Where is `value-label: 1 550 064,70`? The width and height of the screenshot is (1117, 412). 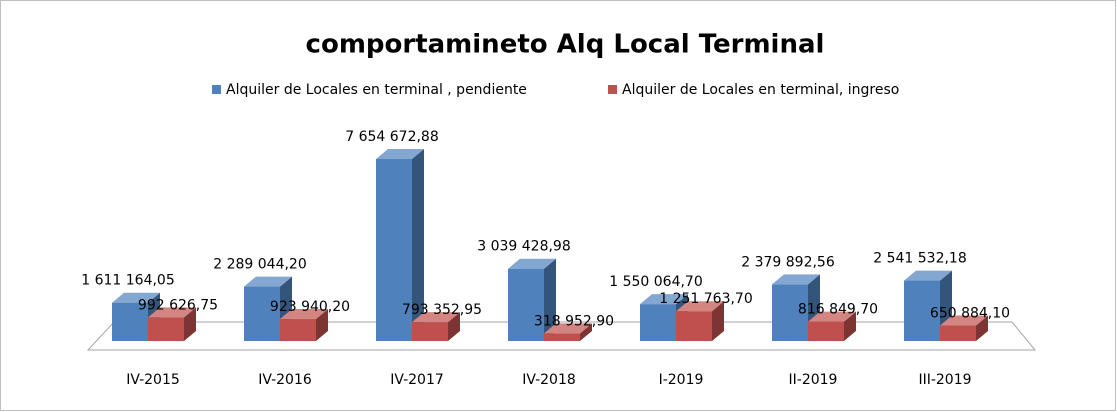 value-label: 1 550 064,70 is located at coordinates (656, 282).